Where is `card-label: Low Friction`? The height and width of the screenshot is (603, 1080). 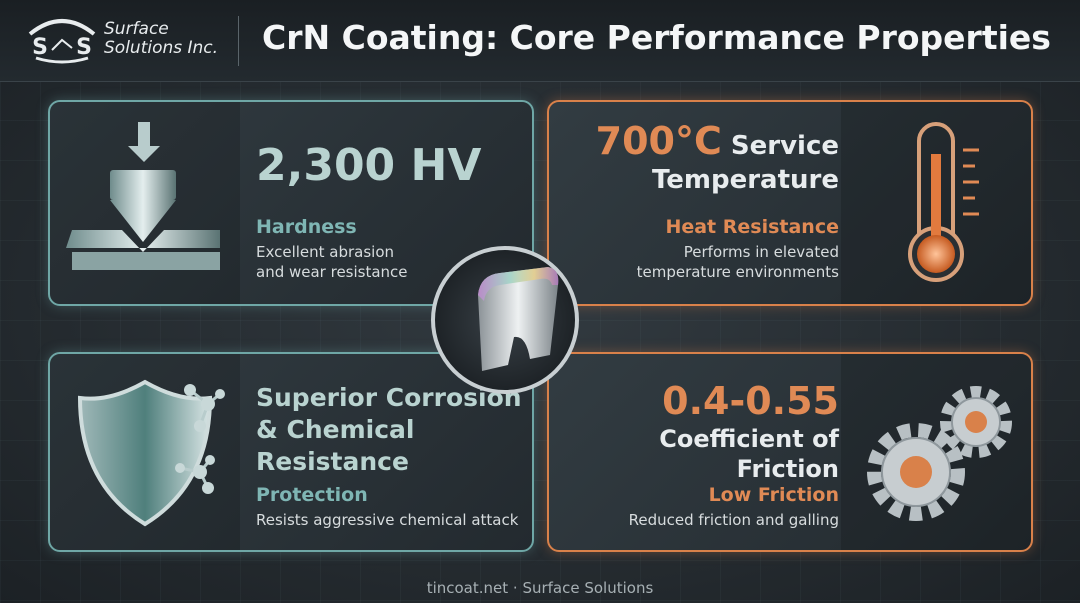 card-label: Low Friction is located at coordinates (773, 495).